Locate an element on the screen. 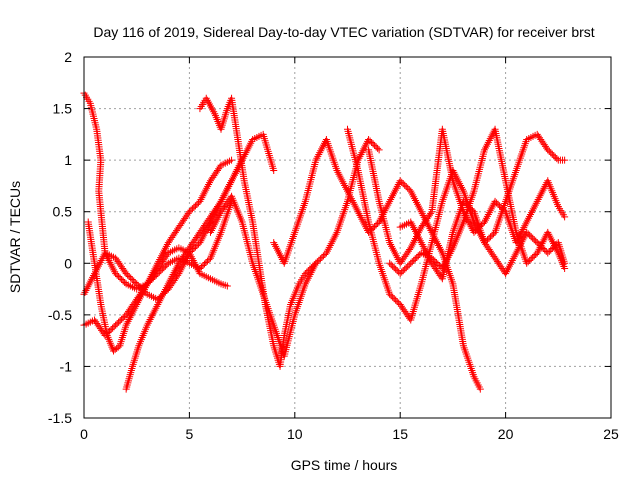 The image size is (640, 480). y-axis-label: SDTVAR / TECUs is located at coordinates (15, 237).